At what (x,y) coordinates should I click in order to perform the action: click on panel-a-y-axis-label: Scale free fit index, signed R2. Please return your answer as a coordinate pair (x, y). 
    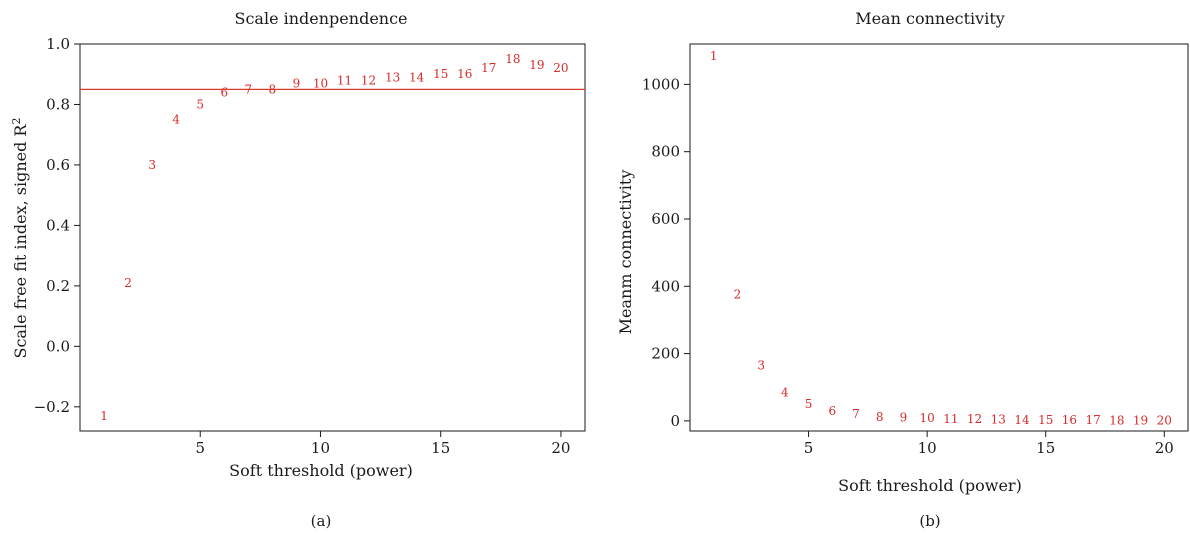
    Looking at the image, I should click on (20, 238).